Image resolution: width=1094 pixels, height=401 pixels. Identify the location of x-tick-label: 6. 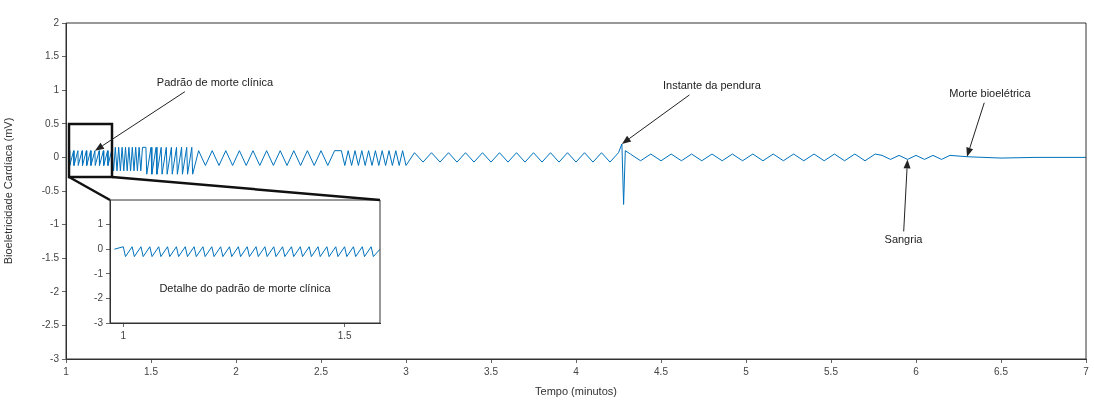
(916, 371).